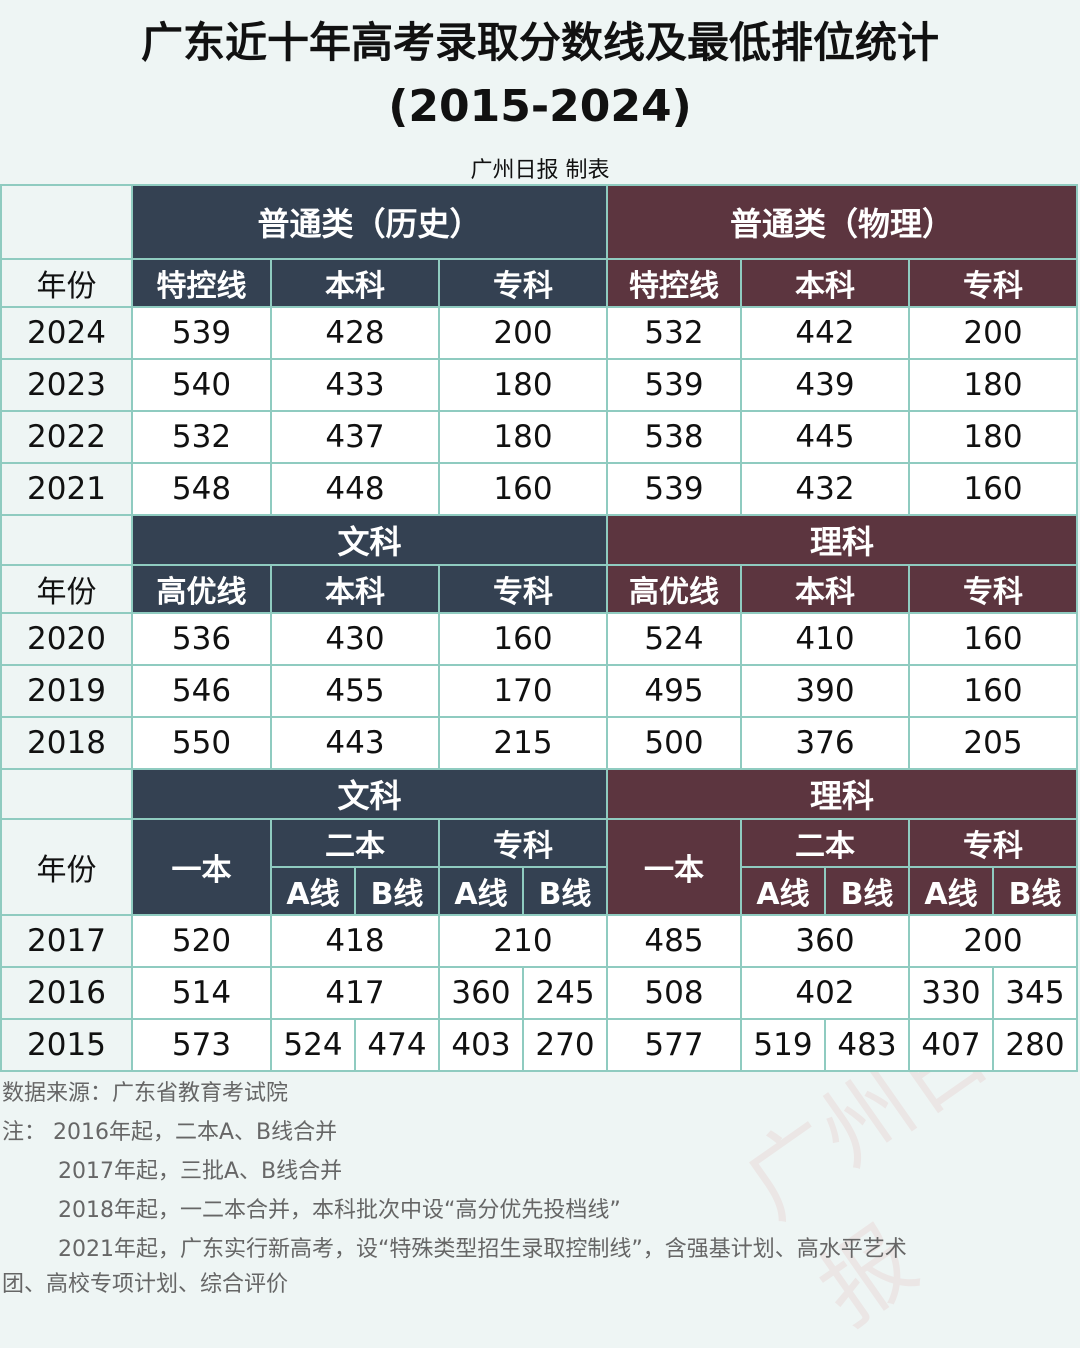 The height and width of the screenshot is (1348, 1080). I want to click on score-cell: 536, so click(201, 639).